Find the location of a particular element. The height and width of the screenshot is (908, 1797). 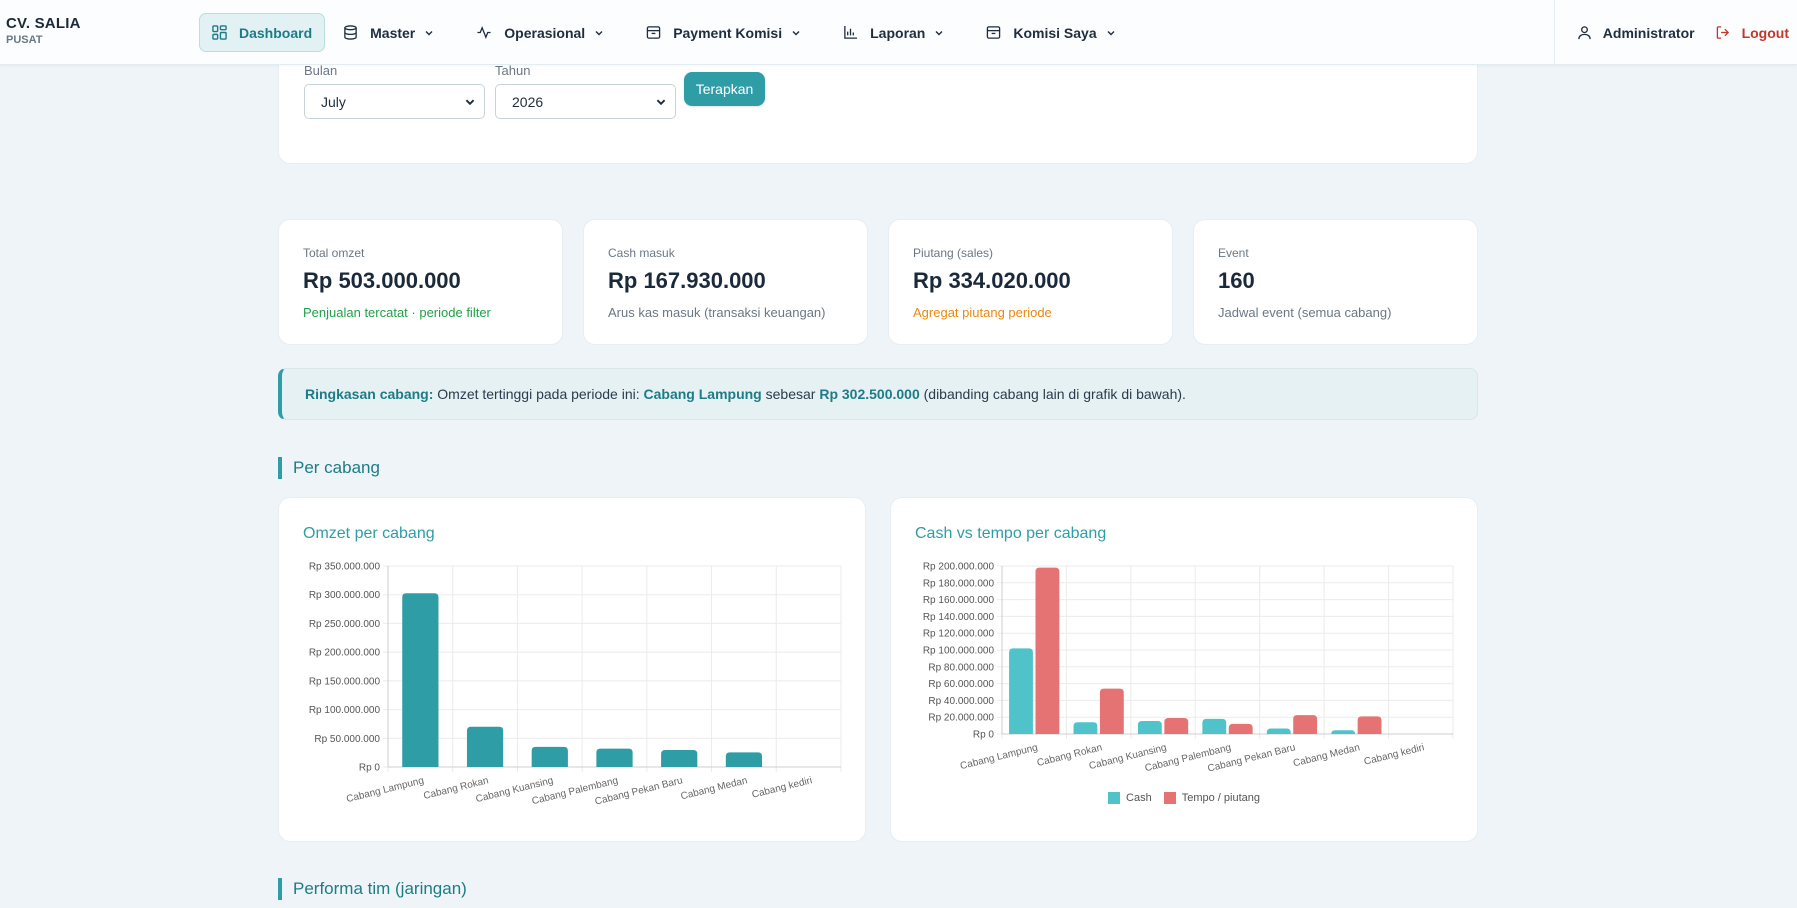

stat-value: Rp 334.020.000 is located at coordinates (992, 280).